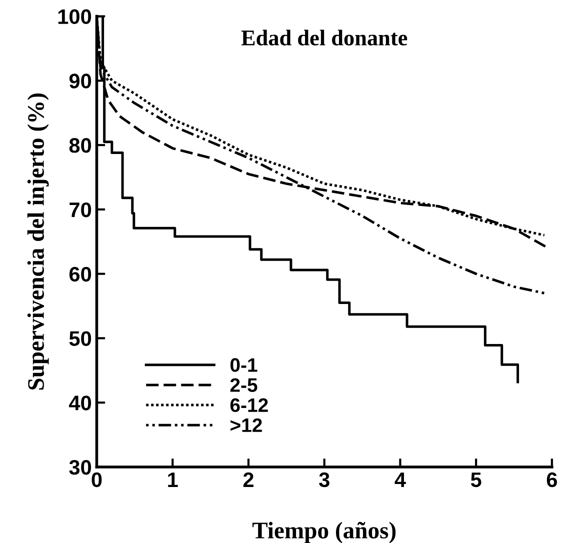  What do you see at coordinates (80, 274) in the screenshot?
I see `y-tick-label: 60` at bounding box center [80, 274].